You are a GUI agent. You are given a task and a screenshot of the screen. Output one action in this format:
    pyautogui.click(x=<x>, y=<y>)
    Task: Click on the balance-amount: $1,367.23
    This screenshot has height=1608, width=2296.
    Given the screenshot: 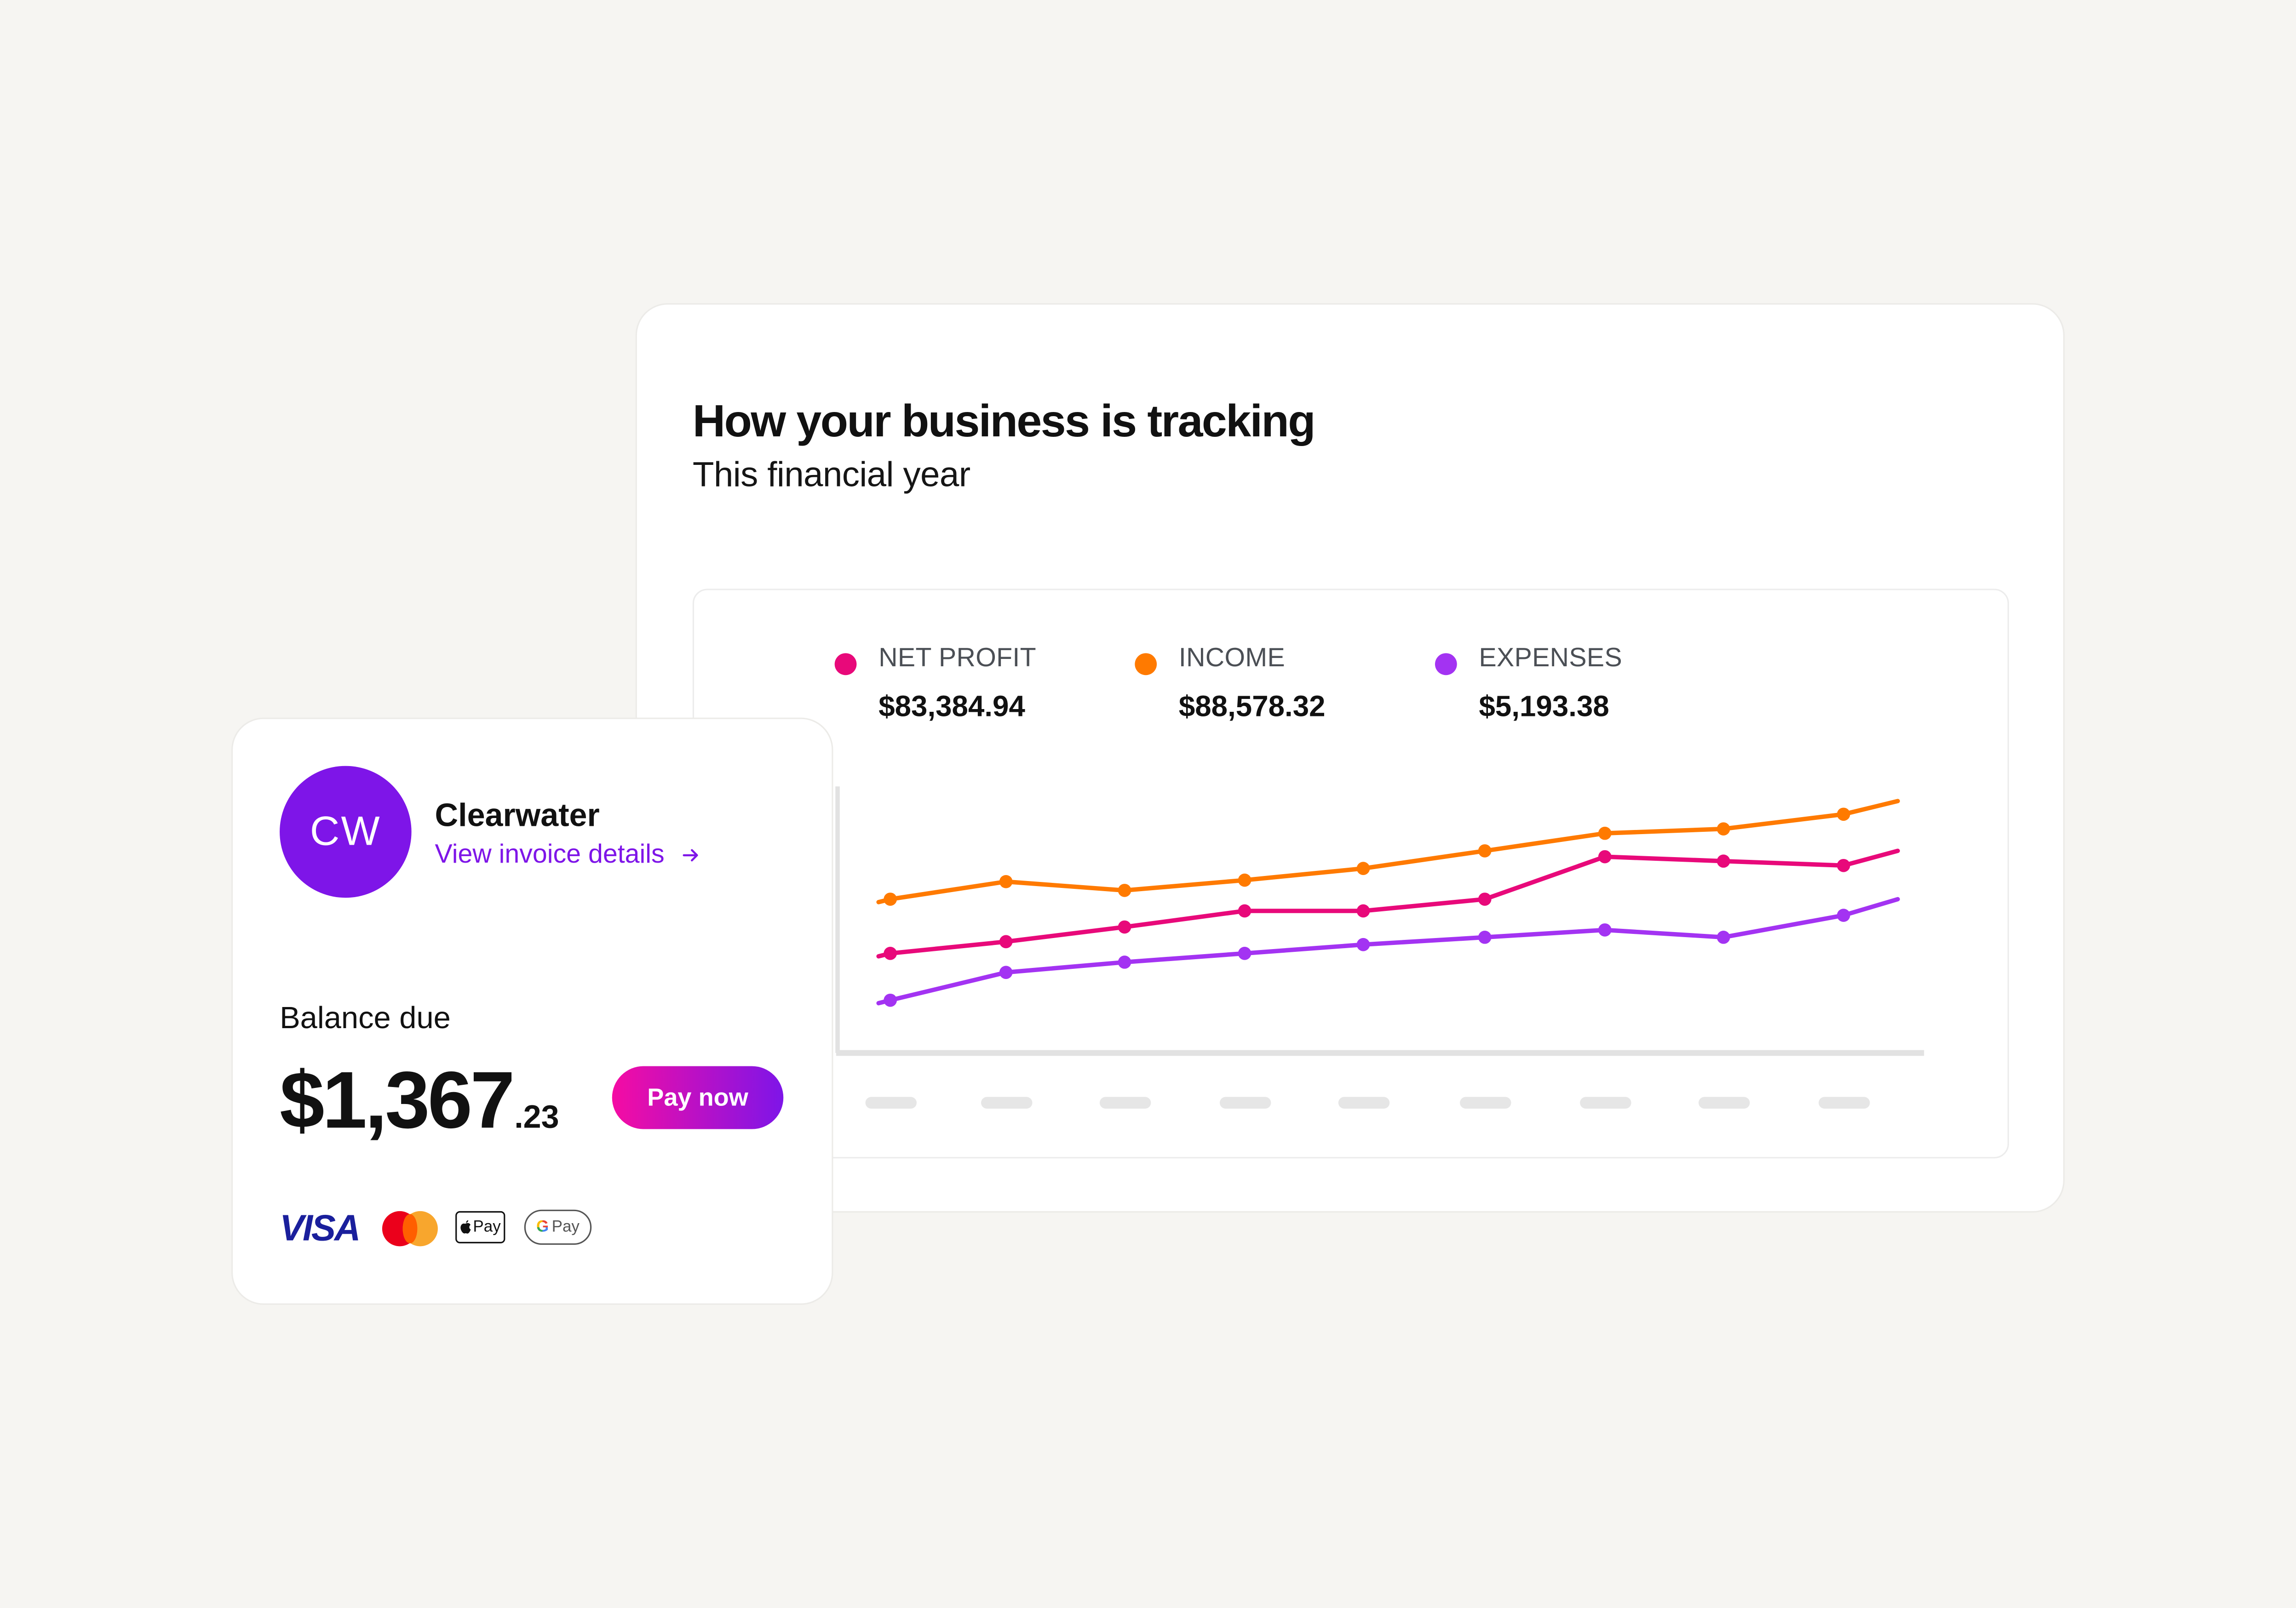 What is the action you would take?
    pyautogui.click(x=419, y=1100)
    